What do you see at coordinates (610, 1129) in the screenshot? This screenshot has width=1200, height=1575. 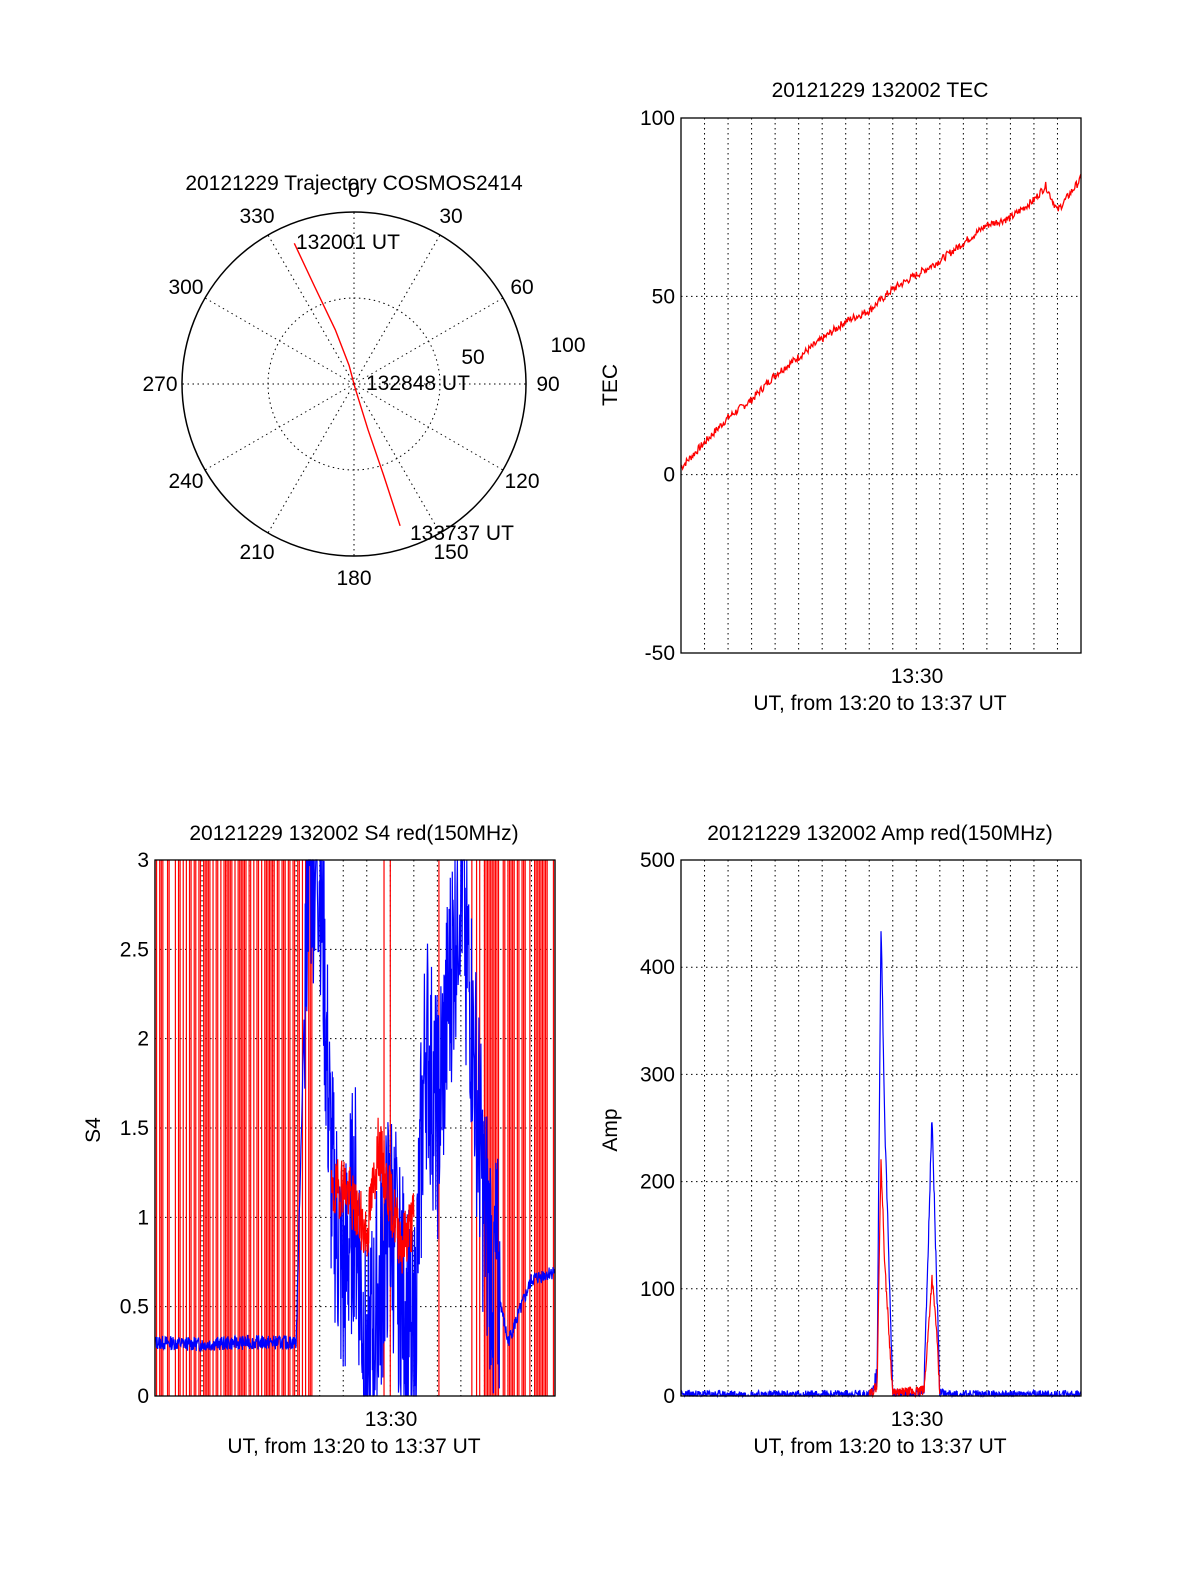 I see `amp-y-label: Amp` at bounding box center [610, 1129].